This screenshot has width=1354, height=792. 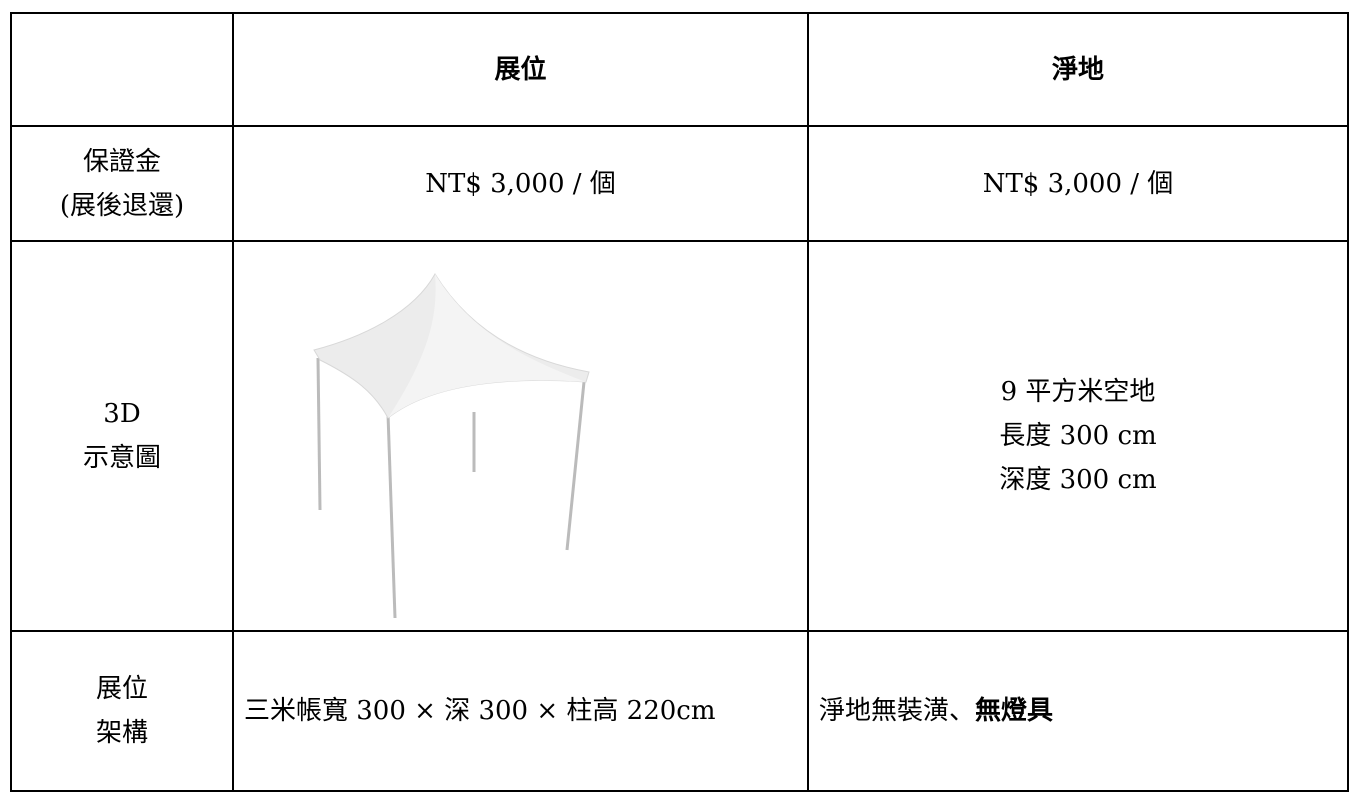 I want to click on tent-image, so click(x=451, y=446).